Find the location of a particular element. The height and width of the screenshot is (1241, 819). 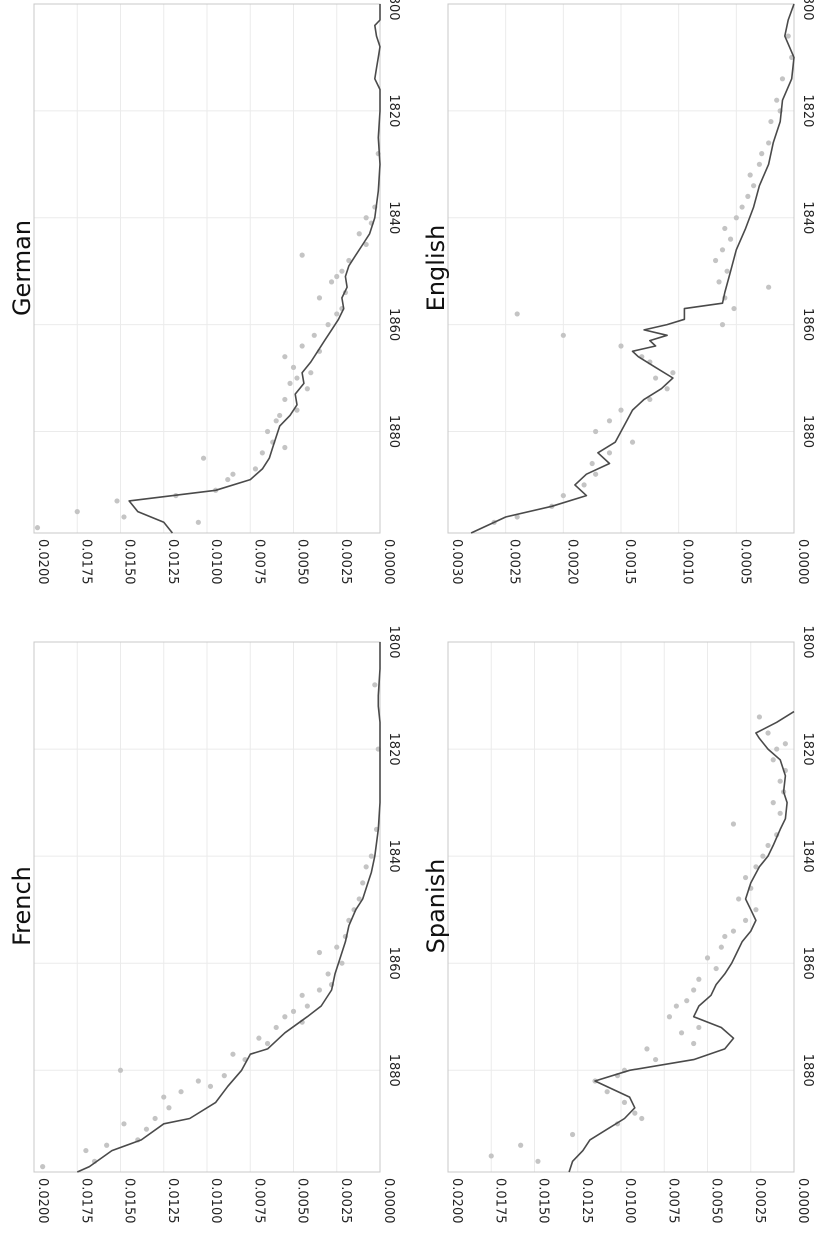

panel-title: German is located at coordinates (22, 268).